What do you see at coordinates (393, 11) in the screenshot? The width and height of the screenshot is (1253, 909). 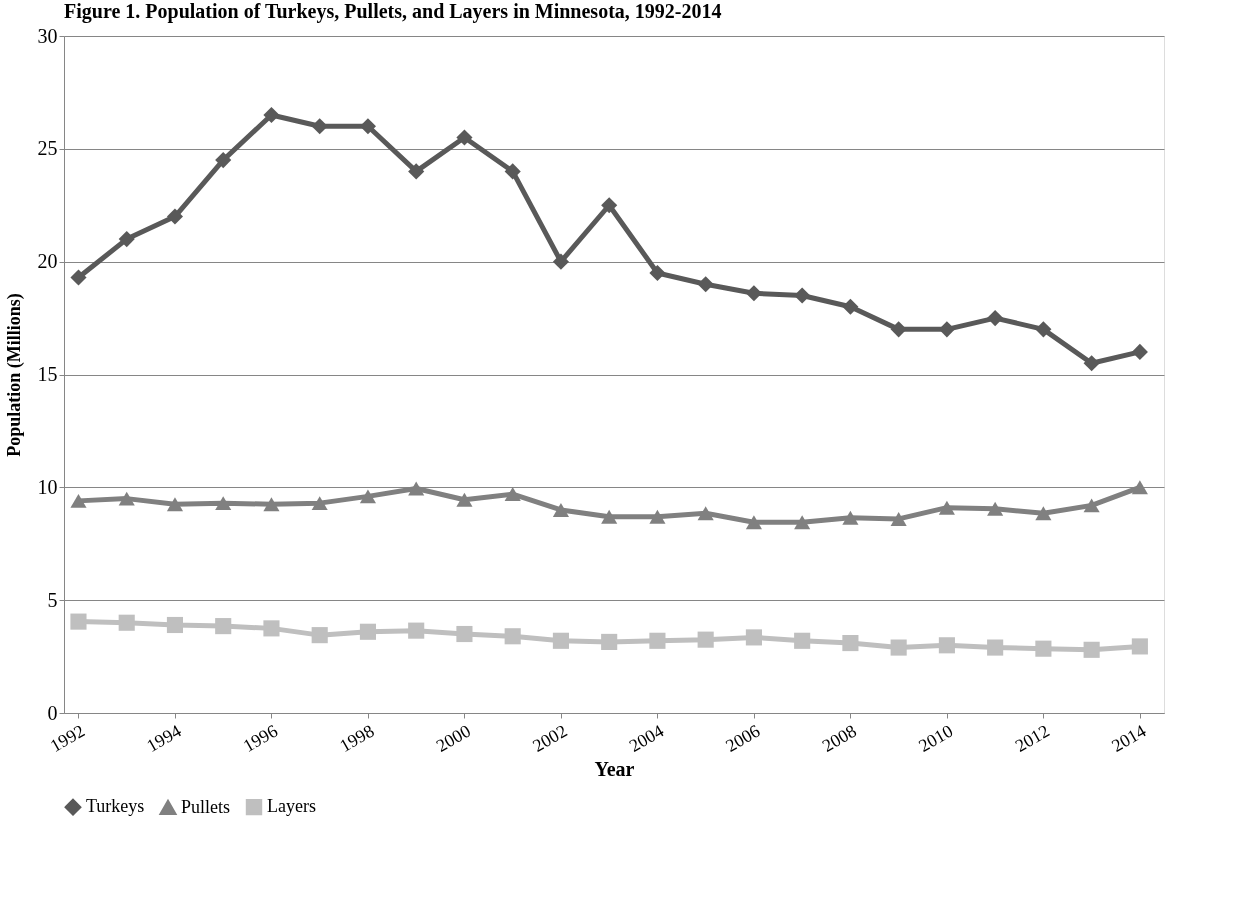 I see `chart-title: Figure 1. Population of Turkeys, Pullets, and Layers in Minnesota, 1992-2014` at bounding box center [393, 11].